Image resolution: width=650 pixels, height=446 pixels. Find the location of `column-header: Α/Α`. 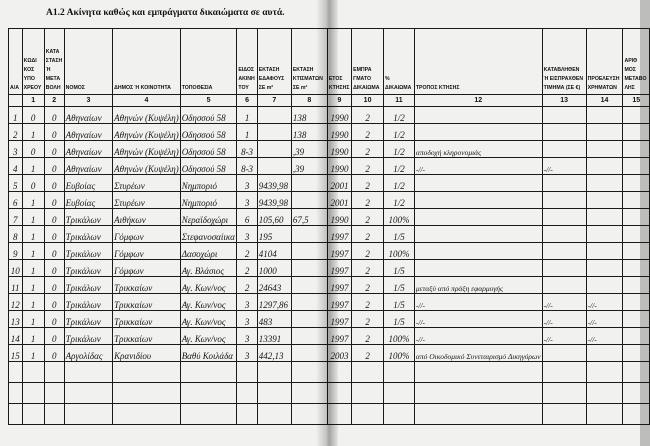

column-header: Α/Α is located at coordinates (15, 61).